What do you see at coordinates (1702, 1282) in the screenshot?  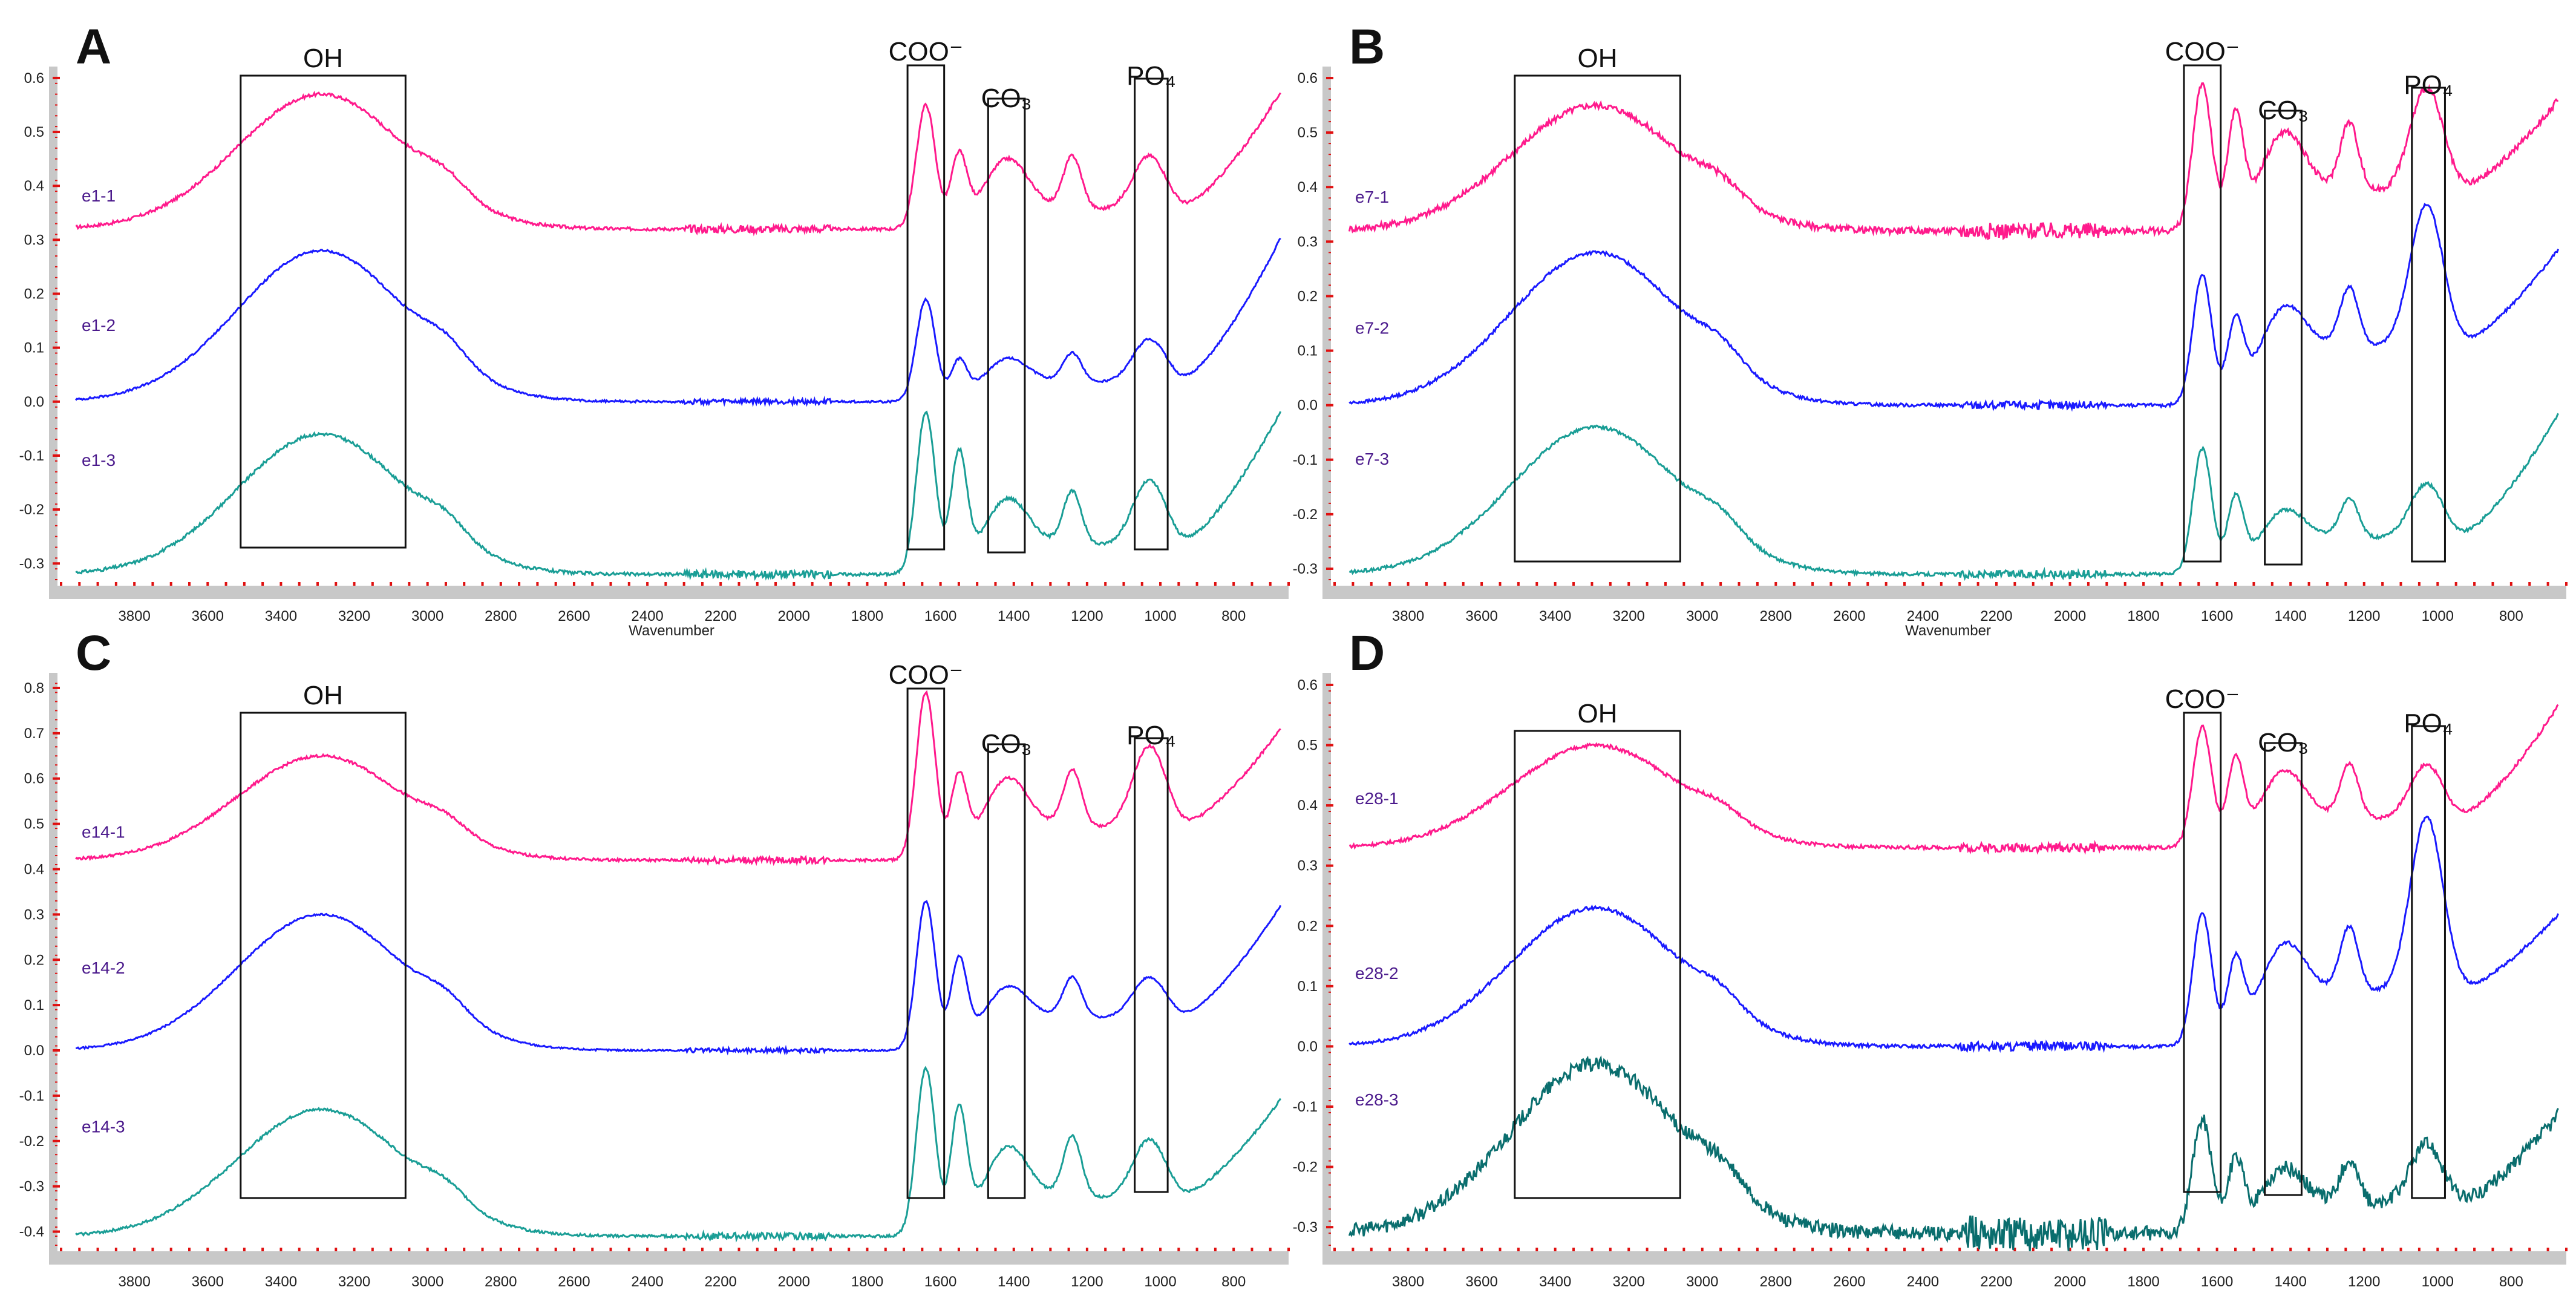 I see `x-tick-label: 3000` at bounding box center [1702, 1282].